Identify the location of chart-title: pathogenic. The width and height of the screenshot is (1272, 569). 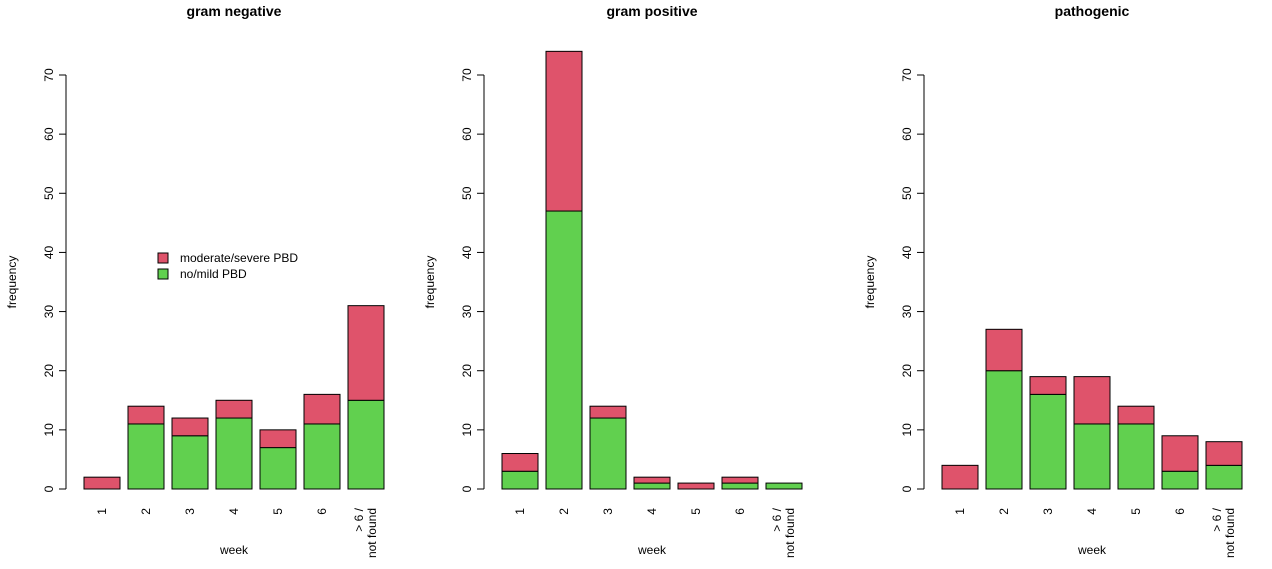
(1092, 11).